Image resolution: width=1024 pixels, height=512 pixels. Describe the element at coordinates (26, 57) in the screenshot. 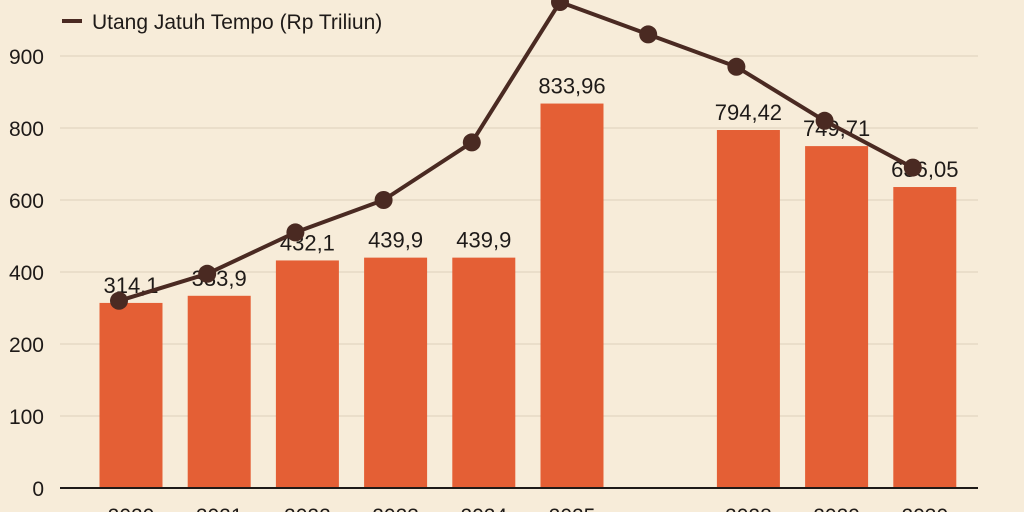

I see `y-tick-label: 900` at that location.